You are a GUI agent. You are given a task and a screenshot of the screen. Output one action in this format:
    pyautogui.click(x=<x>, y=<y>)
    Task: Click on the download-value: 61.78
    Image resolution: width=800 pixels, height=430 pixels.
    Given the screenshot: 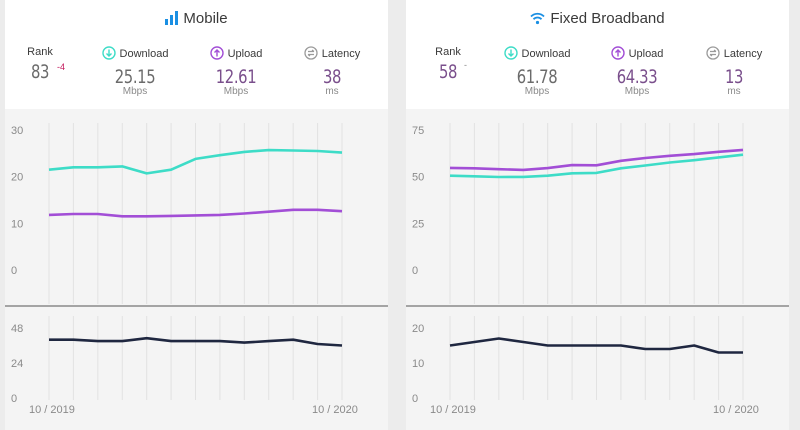 What is the action you would take?
    pyautogui.click(x=537, y=77)
    